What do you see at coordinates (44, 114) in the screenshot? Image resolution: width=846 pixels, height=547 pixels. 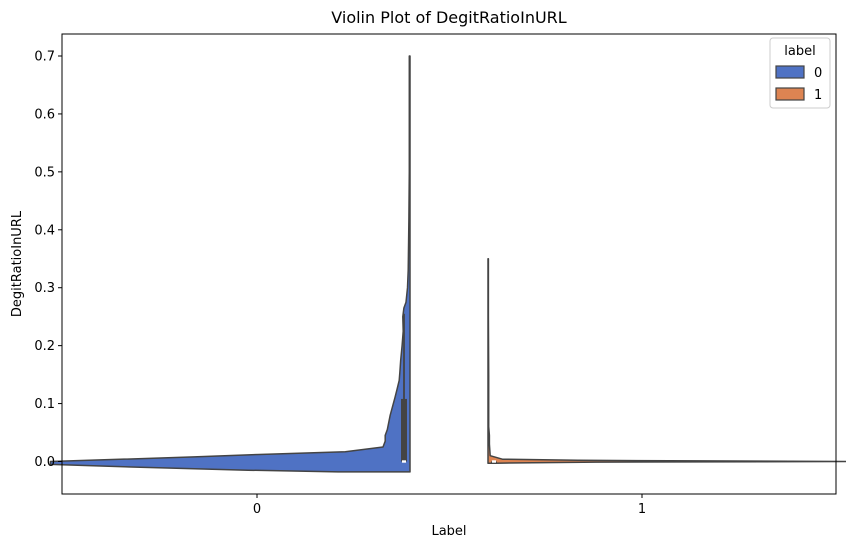 I see `y-tick-label: 0.6` at bounding box center [44, 114].